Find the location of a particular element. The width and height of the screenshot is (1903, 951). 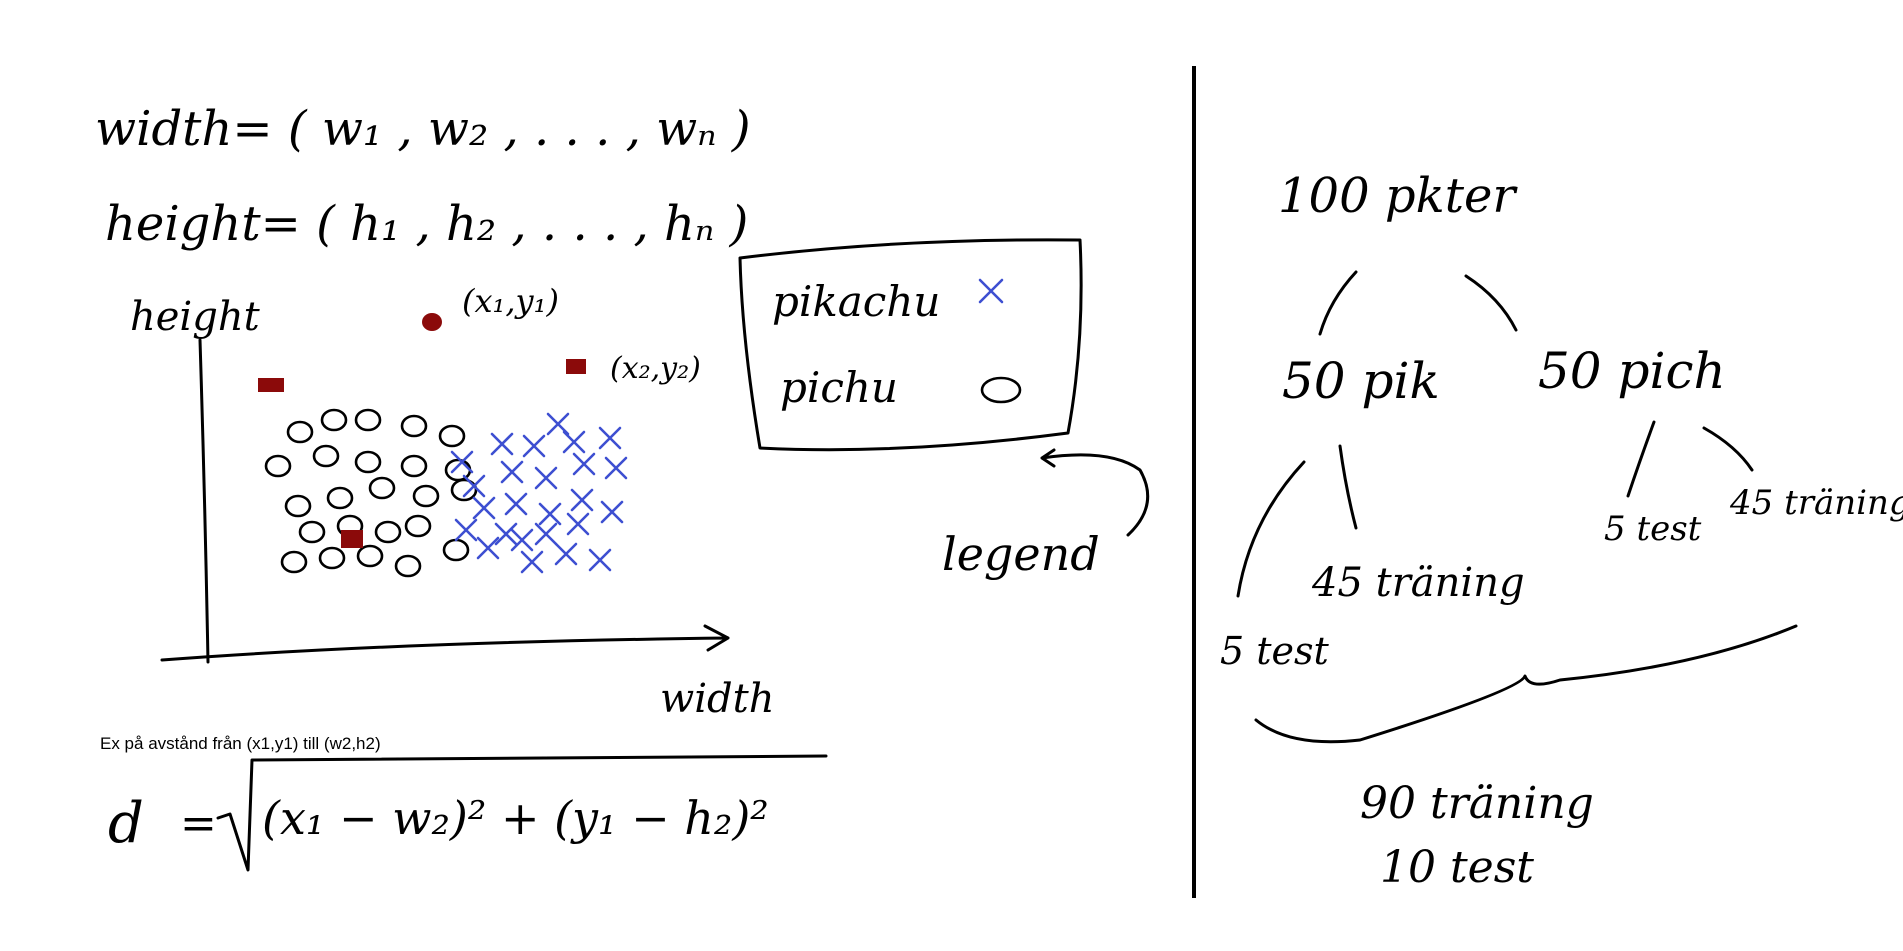

tree-root: 100 pkter is located at coordinates (1398, 196).